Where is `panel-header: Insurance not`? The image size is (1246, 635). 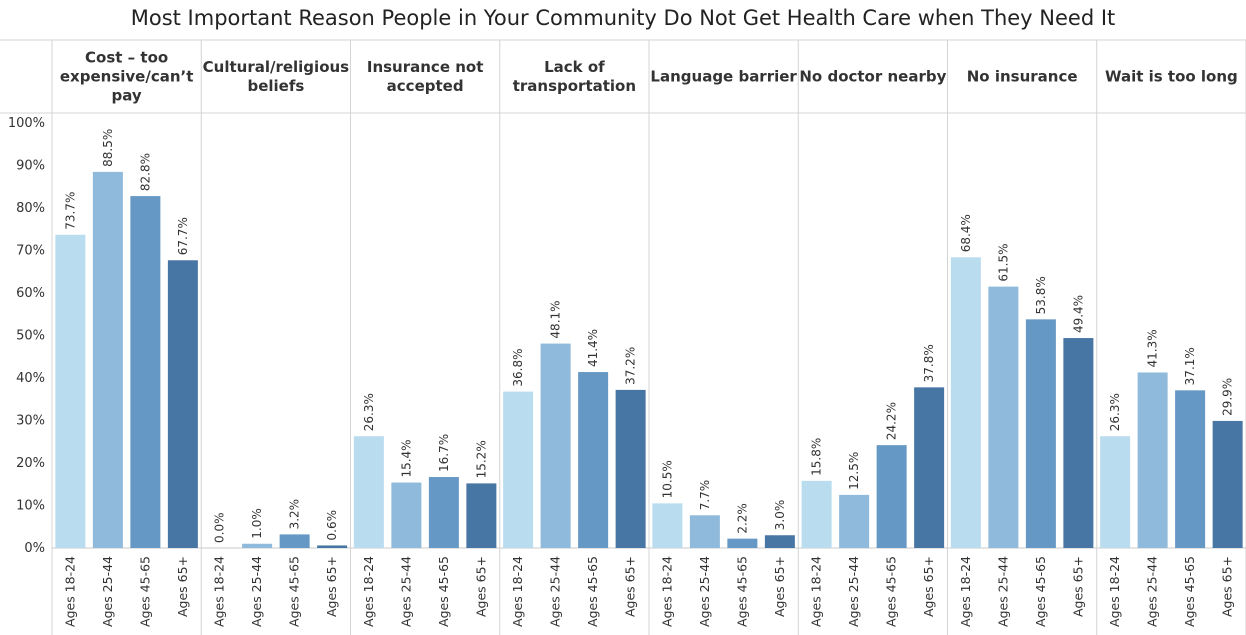 panel-header: Insurance not is located at coordinates (425, 67).